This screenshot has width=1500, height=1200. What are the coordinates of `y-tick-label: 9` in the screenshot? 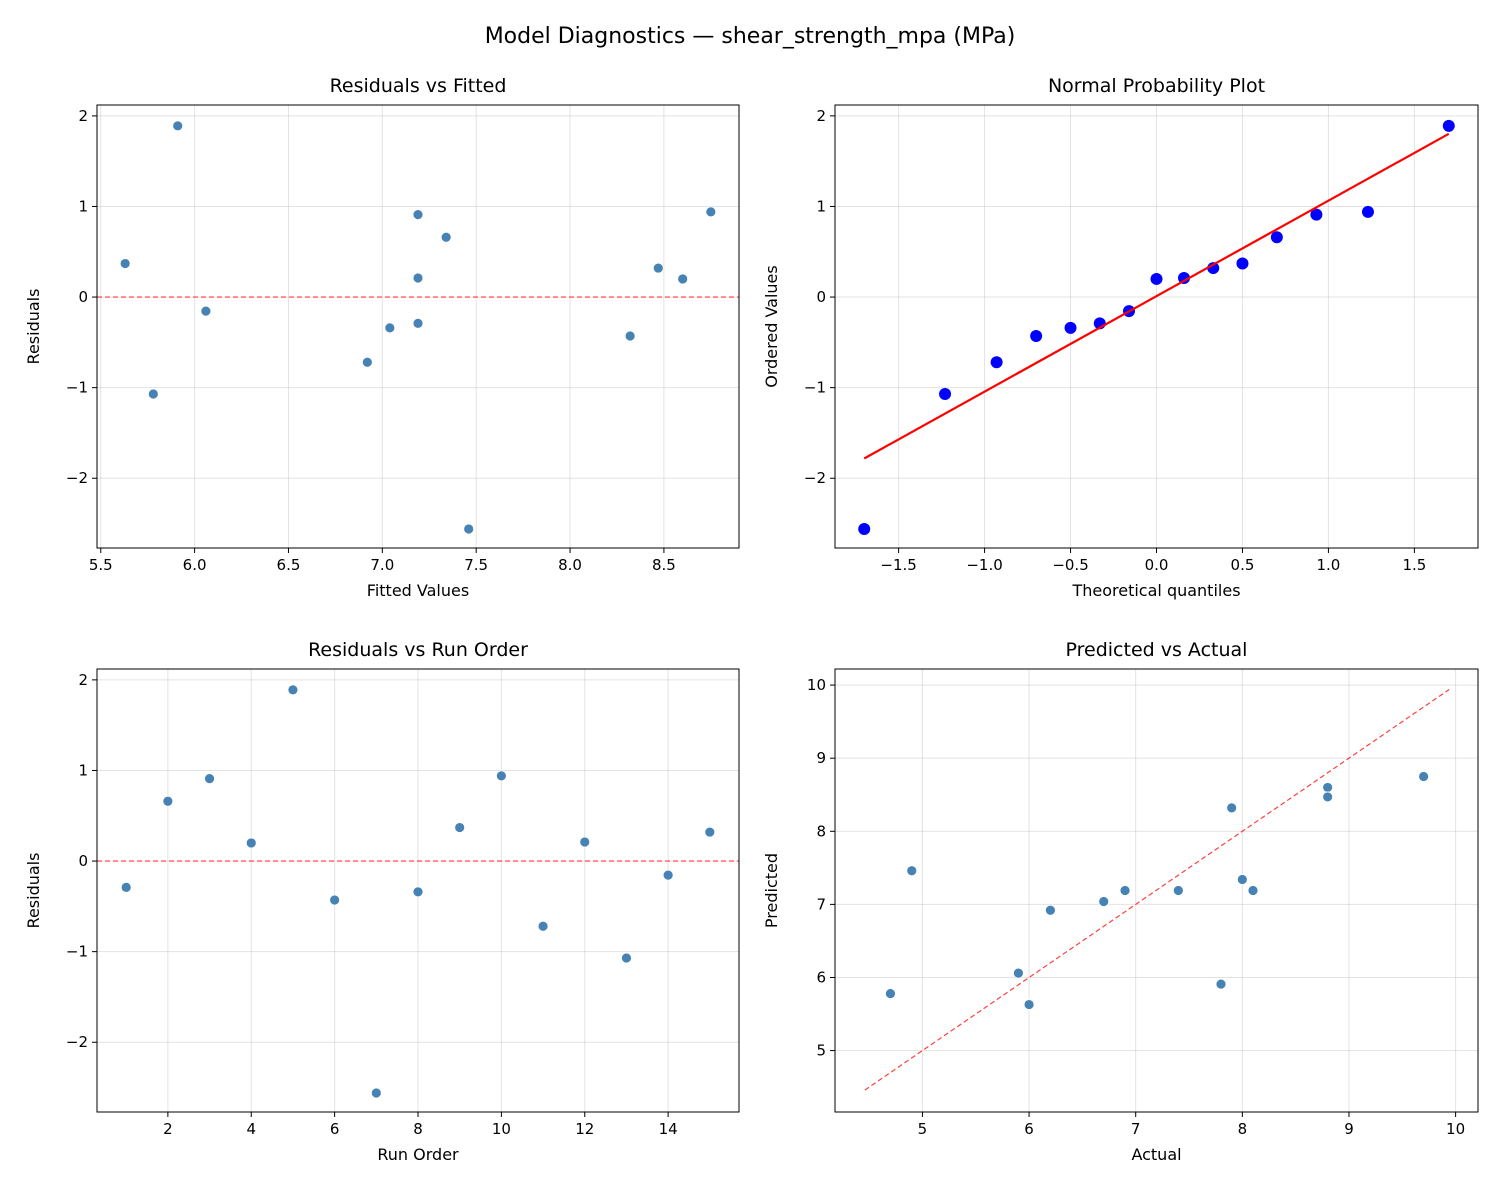 It's located at (821, 758).